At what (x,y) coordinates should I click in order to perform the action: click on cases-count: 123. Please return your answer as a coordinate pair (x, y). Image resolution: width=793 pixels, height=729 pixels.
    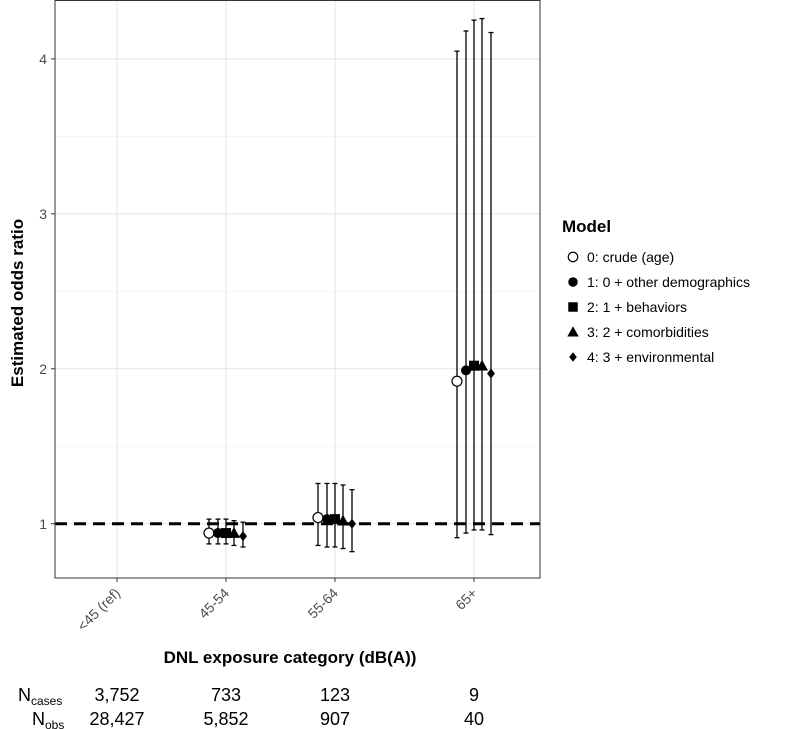
    Looking at the image, I should click on (335, 695).